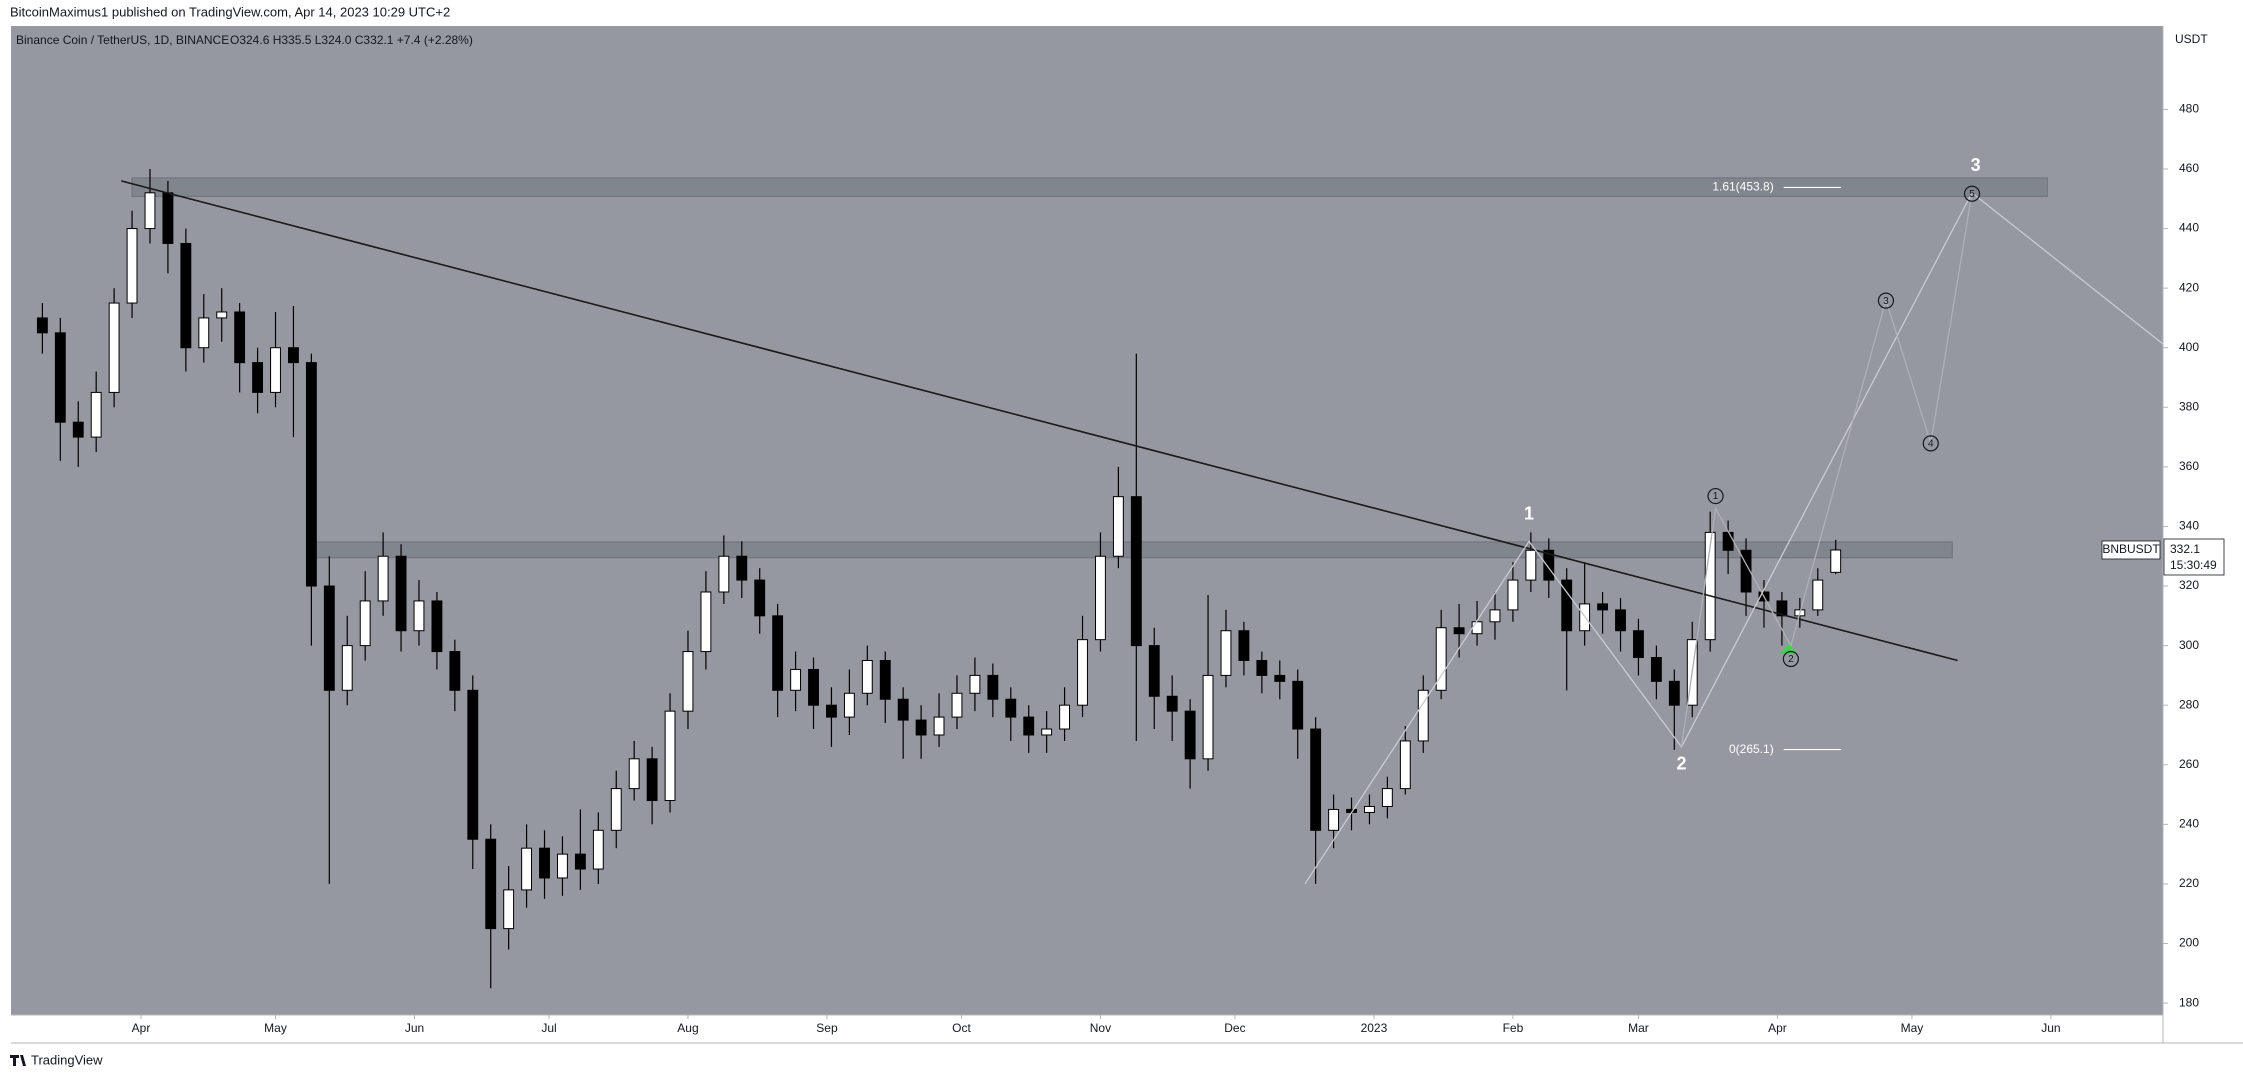 Image resolution: width=2243 pixels, height=1079 pixels. What do you see at coordinates (2193, 565) in the screenshot?
I see `countdown-label: 15:30:49` at bounding box center [2193, 565].